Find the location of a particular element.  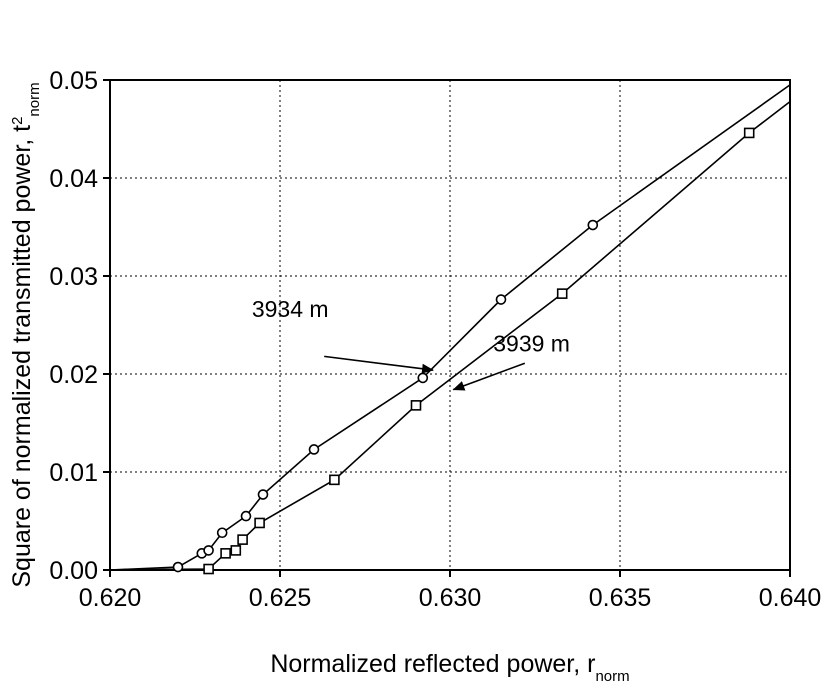

y-tick-label: 0.05 is located at coordinates (73, 81).